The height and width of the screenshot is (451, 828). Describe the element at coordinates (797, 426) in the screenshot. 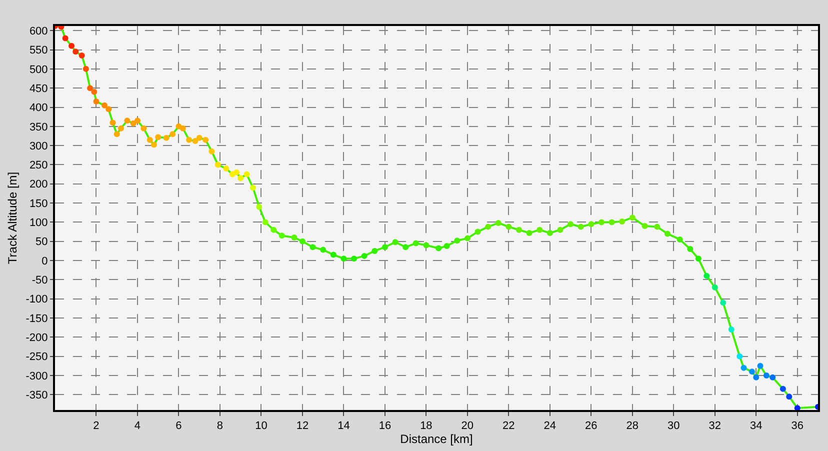

I see `x-tick-label: 36` at that location.